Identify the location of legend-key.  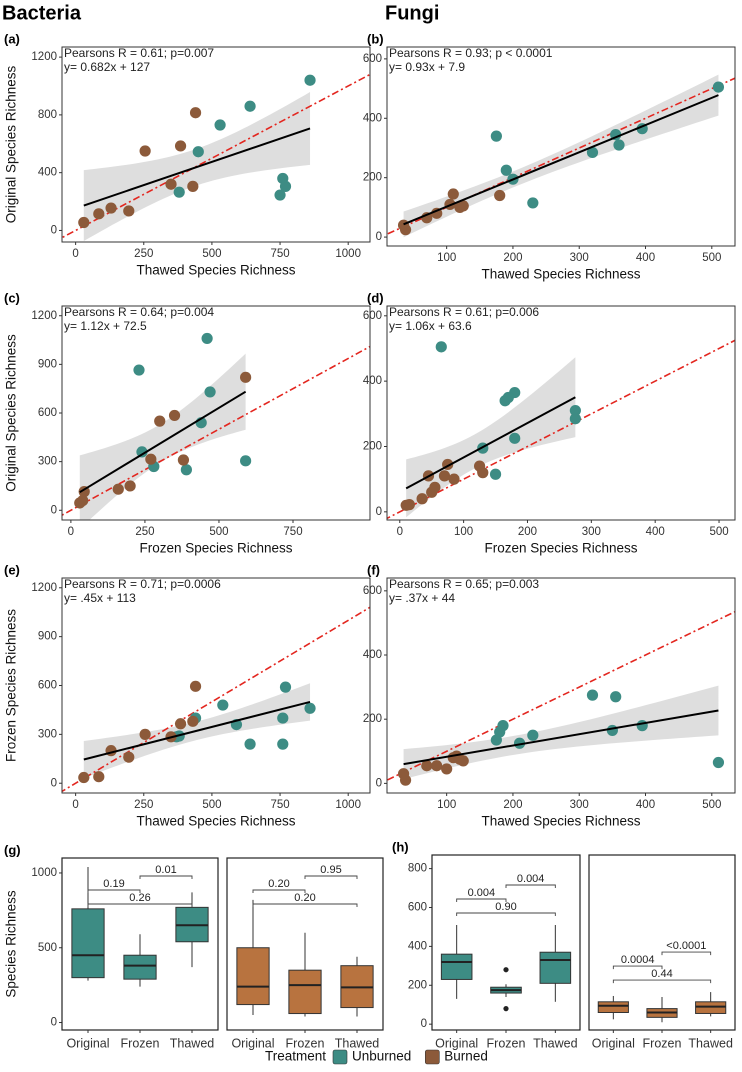
(432, 1057).